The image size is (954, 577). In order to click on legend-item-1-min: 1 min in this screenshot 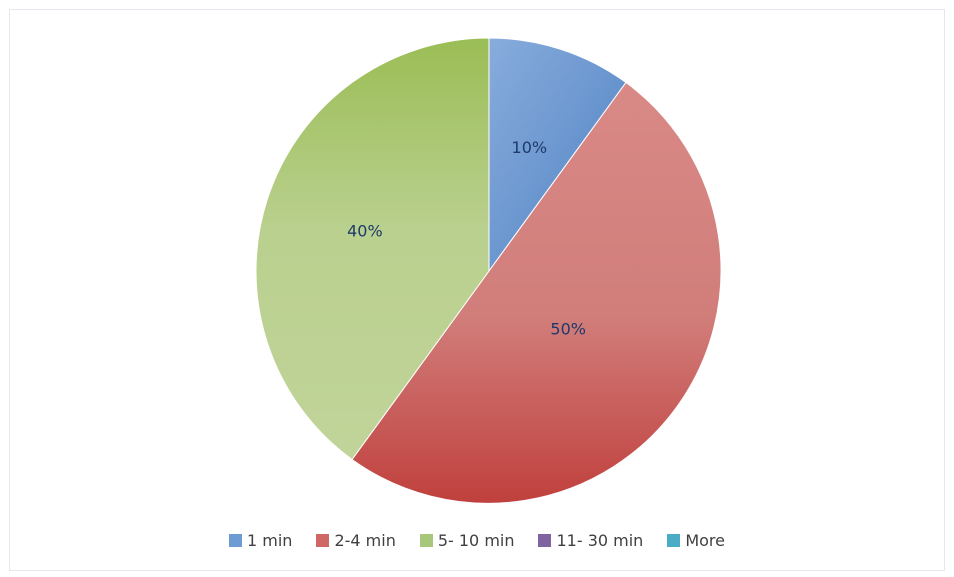, I will do `click(260, 540)`.